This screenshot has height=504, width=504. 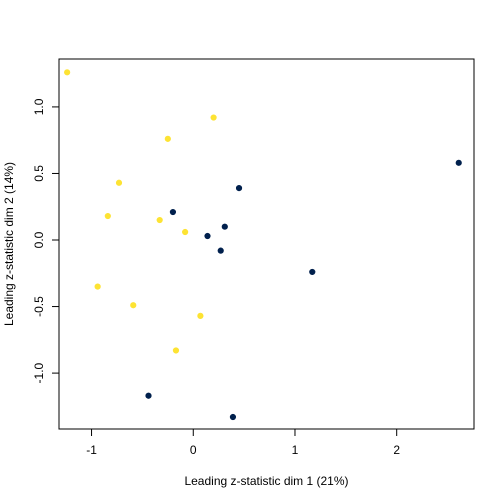 What do you see at coordinates (243, 442) in the screenshot?
I see `x-axis: -1 0 1 2` at bounding box center [243, 442].